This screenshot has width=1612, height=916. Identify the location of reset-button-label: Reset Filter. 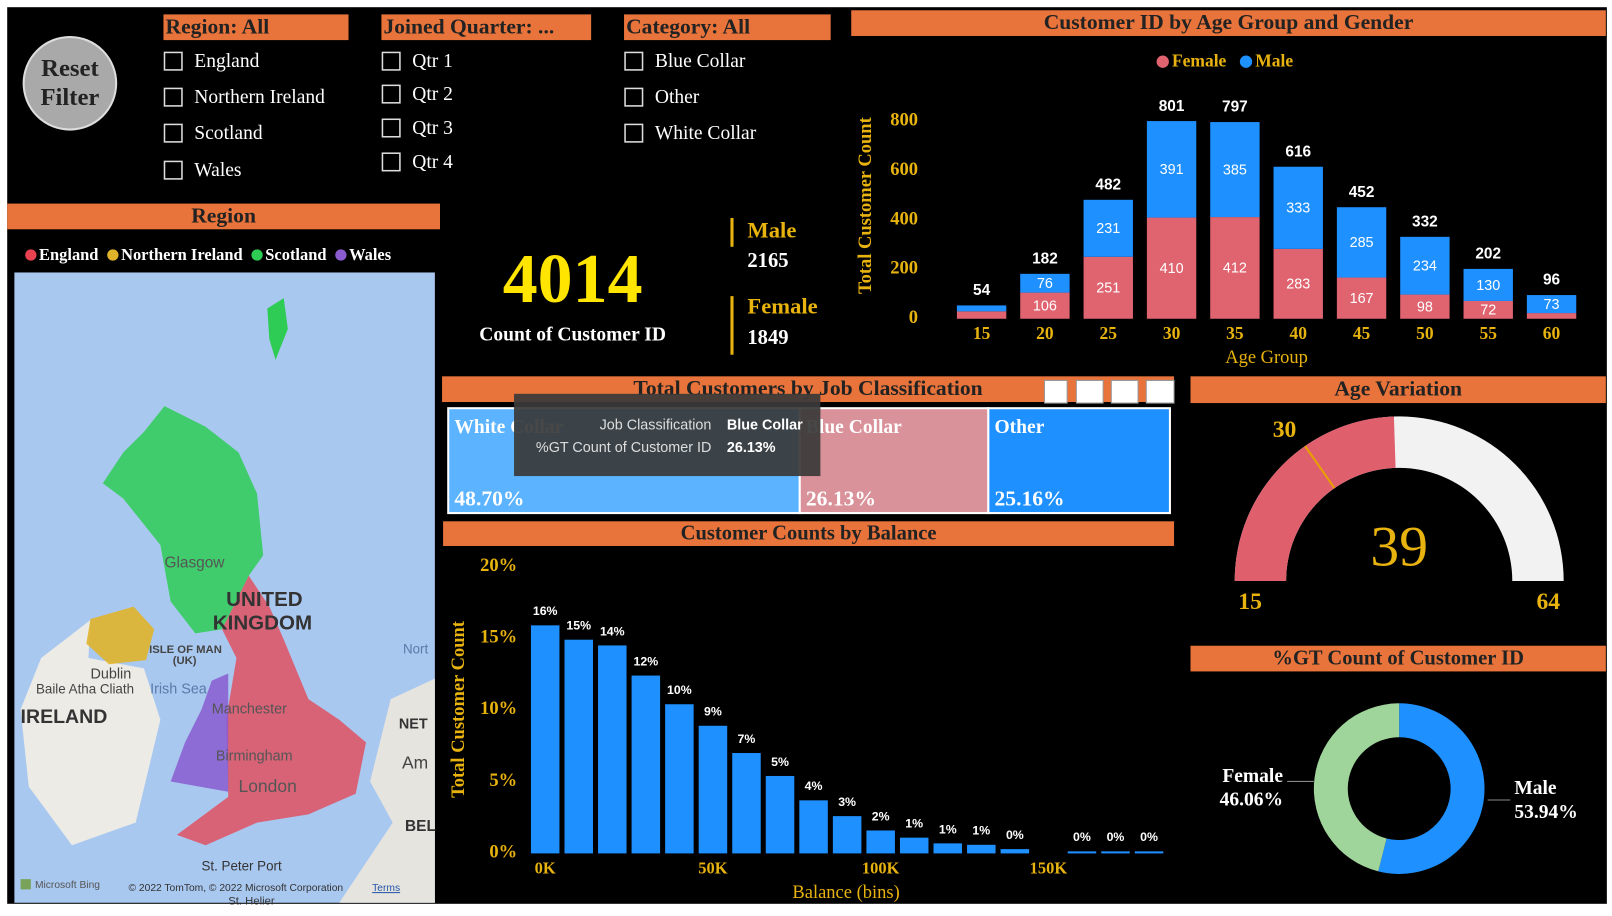
(70, 83).